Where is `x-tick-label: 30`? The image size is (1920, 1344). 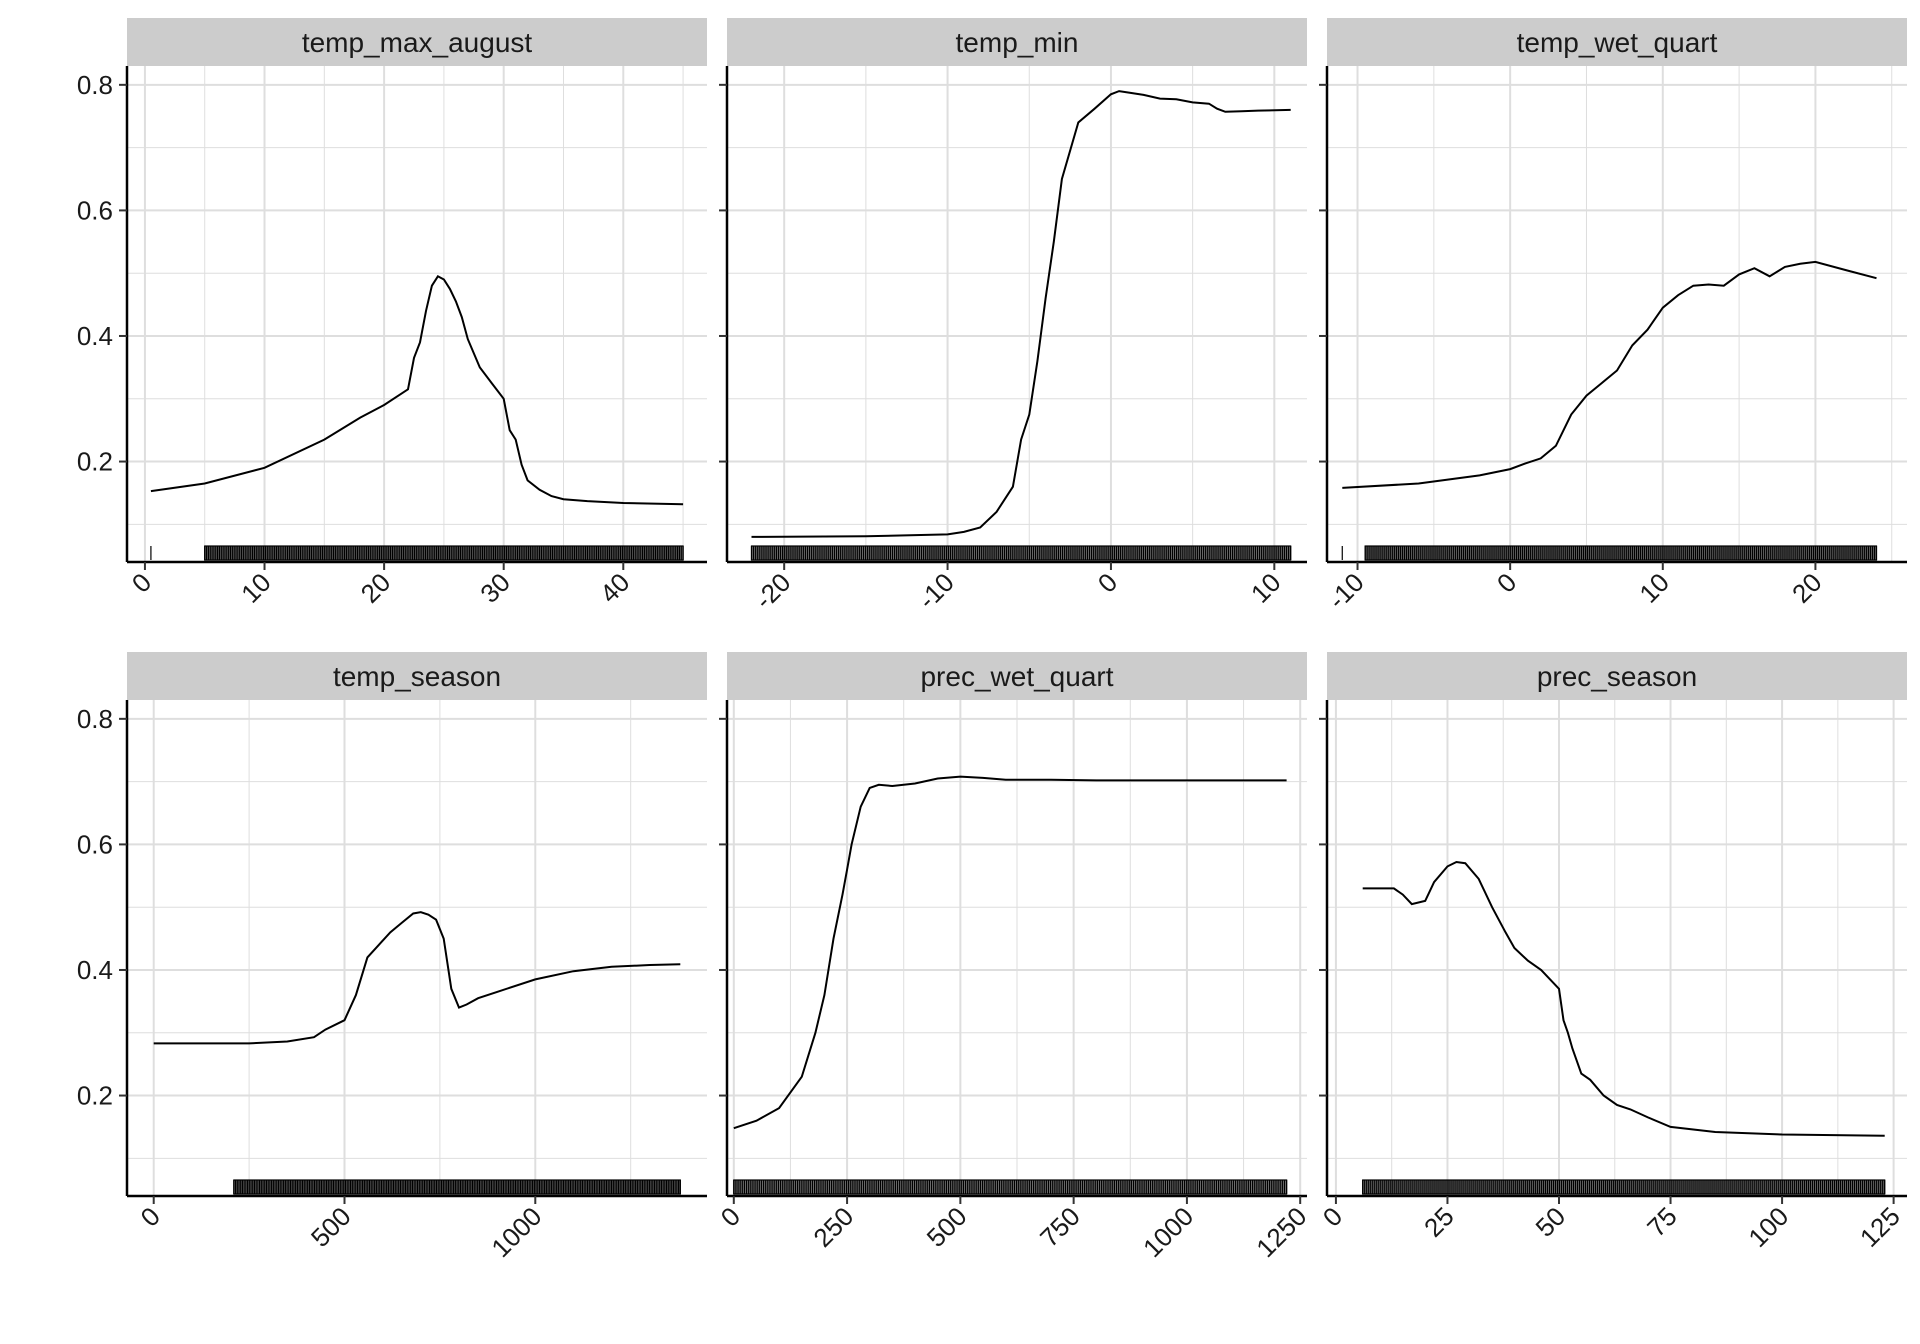
x-tick-label: 30 is located at coordinates (495, 588).